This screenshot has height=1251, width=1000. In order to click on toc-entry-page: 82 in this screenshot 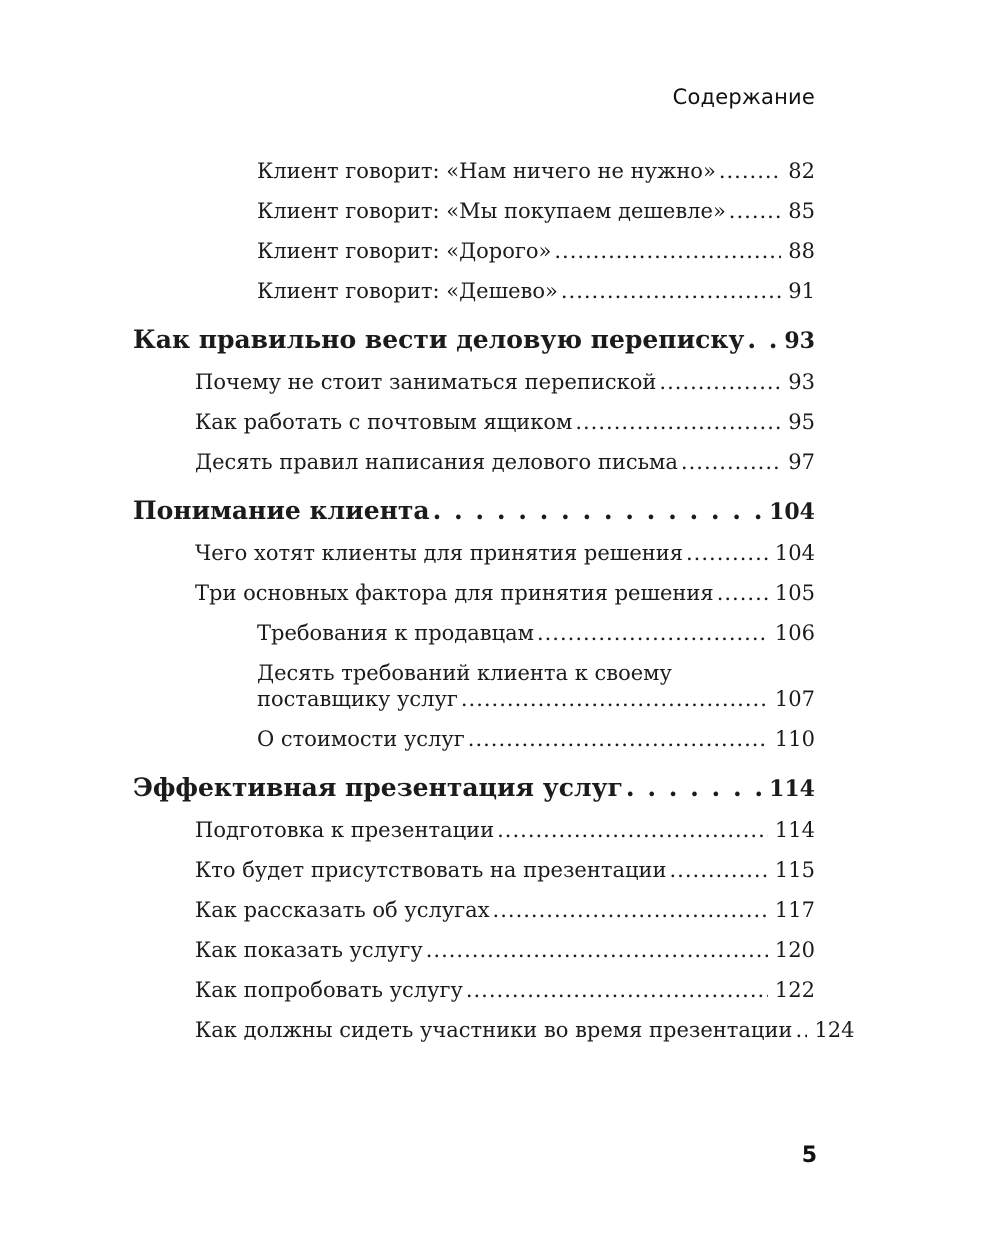, I will do `click(801, 171)`.